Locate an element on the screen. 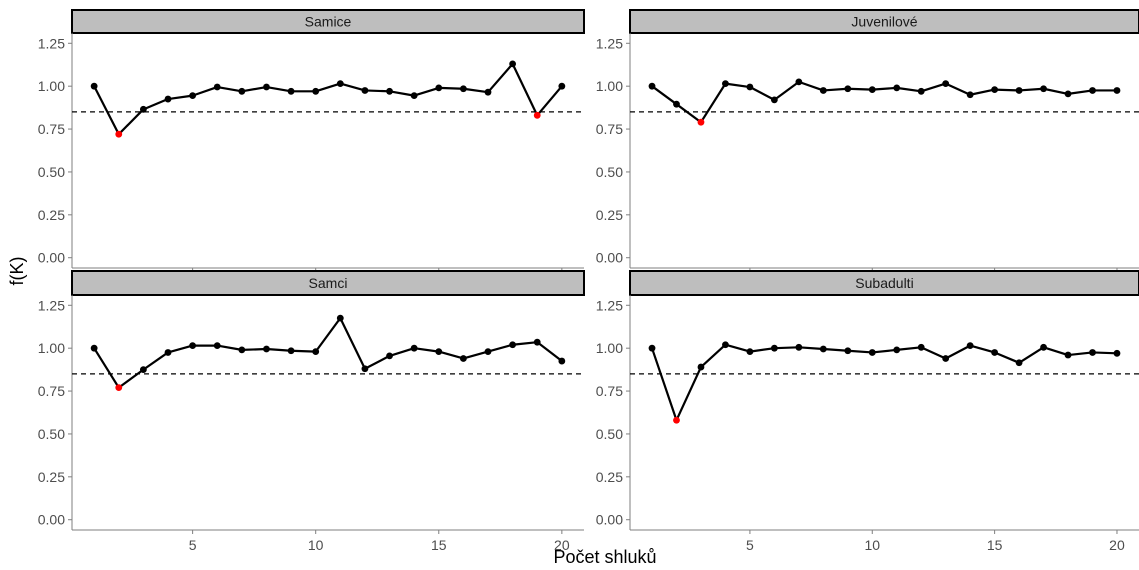 This screenshot has height=570, width=1139. y-tick-label: 0.00 is located at coordinates (51, 258).